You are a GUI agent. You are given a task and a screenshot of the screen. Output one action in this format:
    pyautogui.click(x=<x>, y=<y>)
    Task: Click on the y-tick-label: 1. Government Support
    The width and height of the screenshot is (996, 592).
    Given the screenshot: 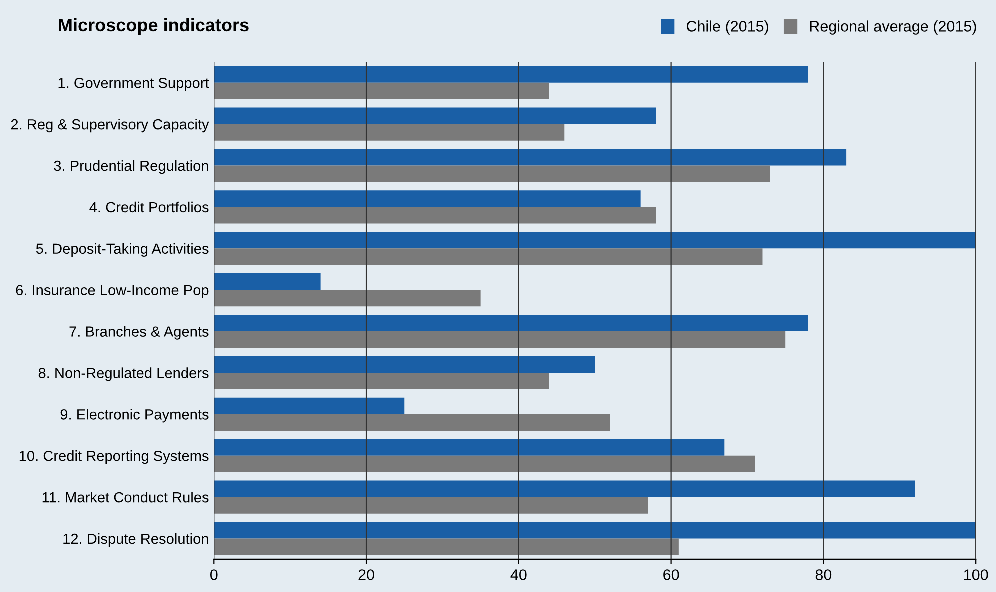 What is the action you would take?
    pyautogui.click(x=134, y=85)
    